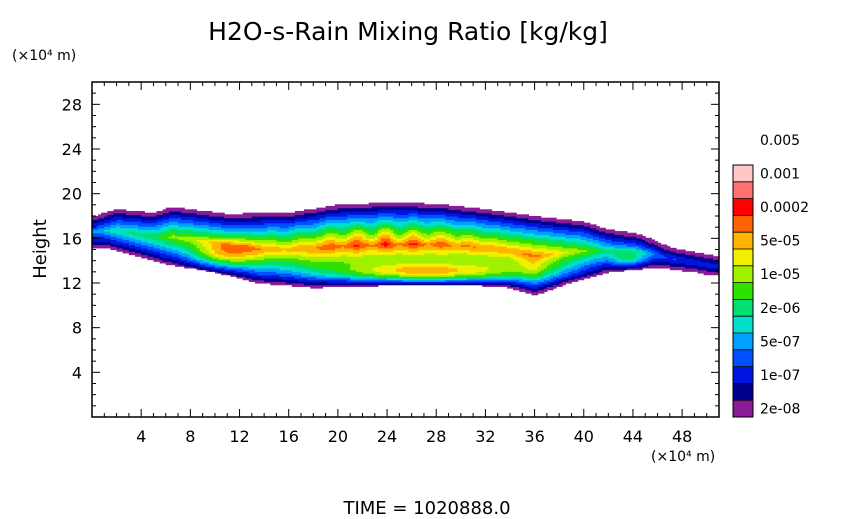  What do you see at coordinates (72, 104) in the screenshot?
I see `y-tick-label: 28` at bounding box center [72, 104].